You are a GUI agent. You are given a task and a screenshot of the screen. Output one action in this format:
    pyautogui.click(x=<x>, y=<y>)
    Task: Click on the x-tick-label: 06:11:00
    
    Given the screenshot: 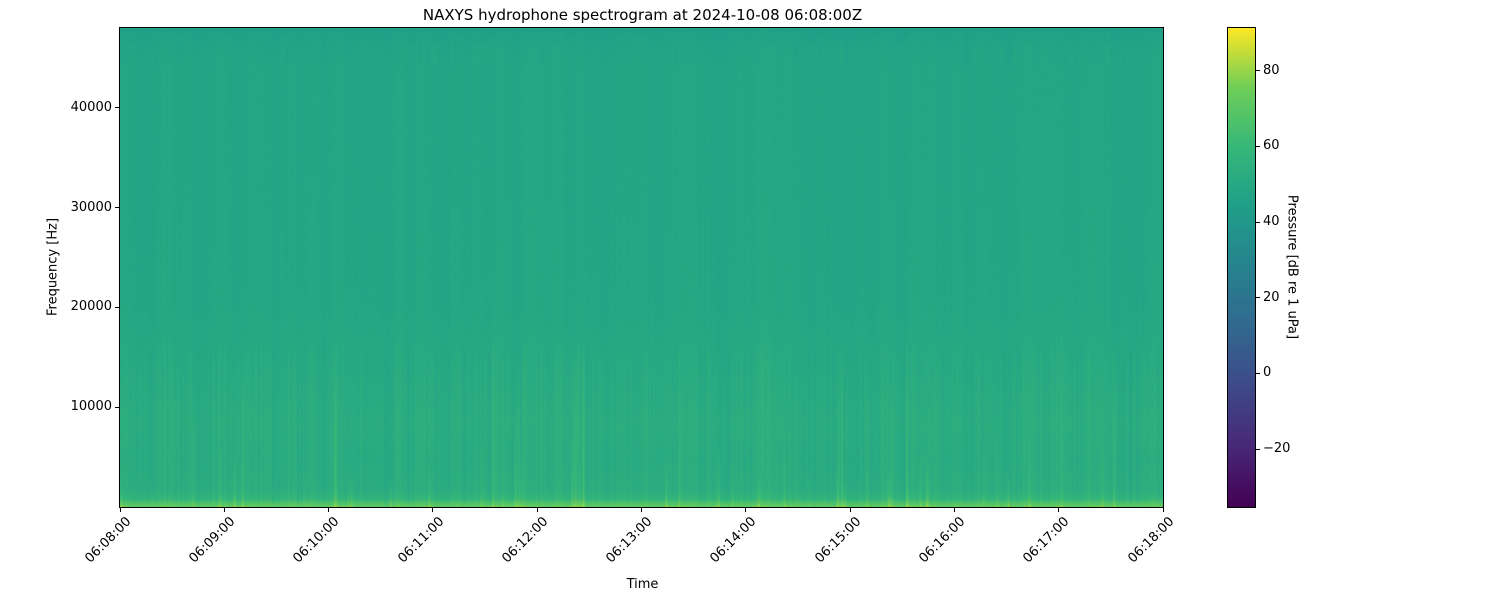 What is the action you would take?
    pyautogui.click(x=420, y=540)
    